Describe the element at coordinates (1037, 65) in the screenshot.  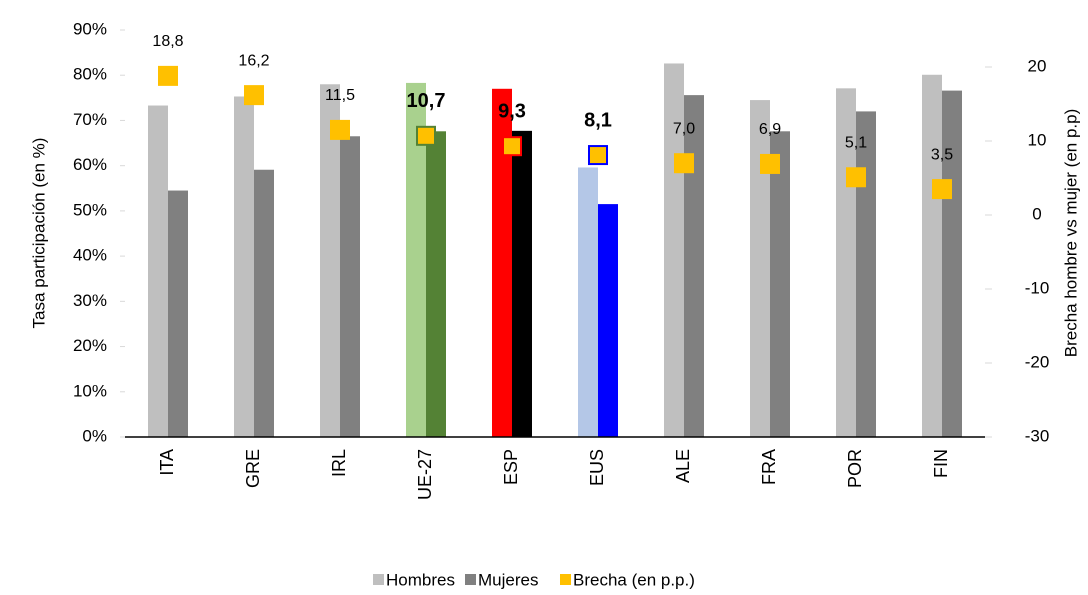
I see `y2-tick-label: 20` at that location.